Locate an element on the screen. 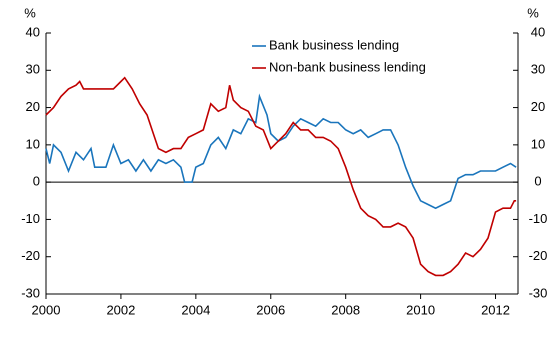 This screenshot has height=344, width=555. y-tick-label: 0 is located at coordinates (36, 181).